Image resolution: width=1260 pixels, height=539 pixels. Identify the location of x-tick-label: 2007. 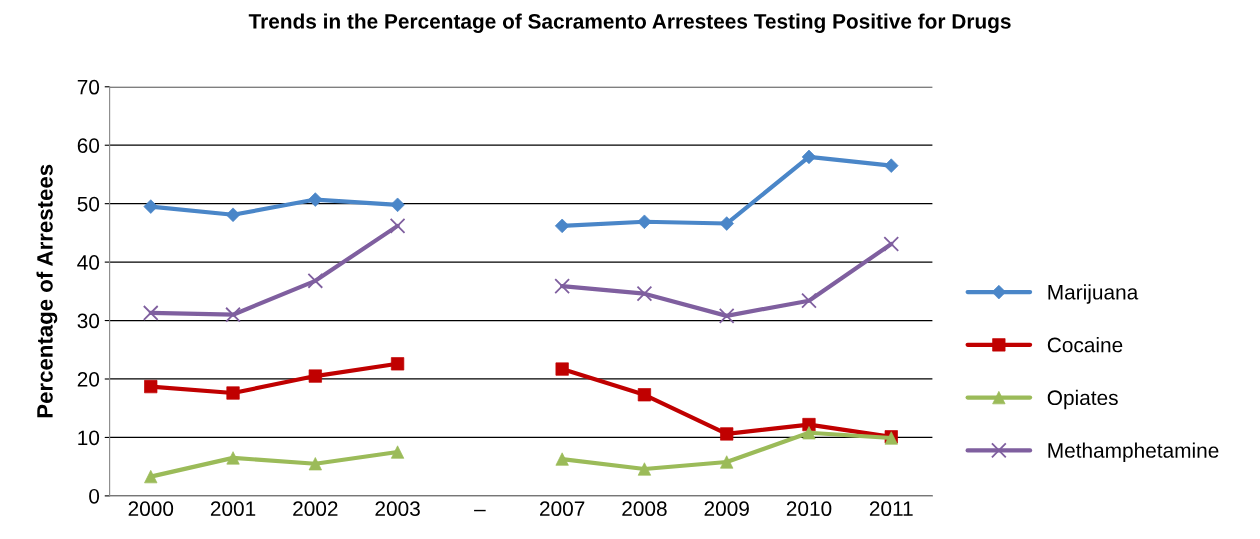
(562, 509).